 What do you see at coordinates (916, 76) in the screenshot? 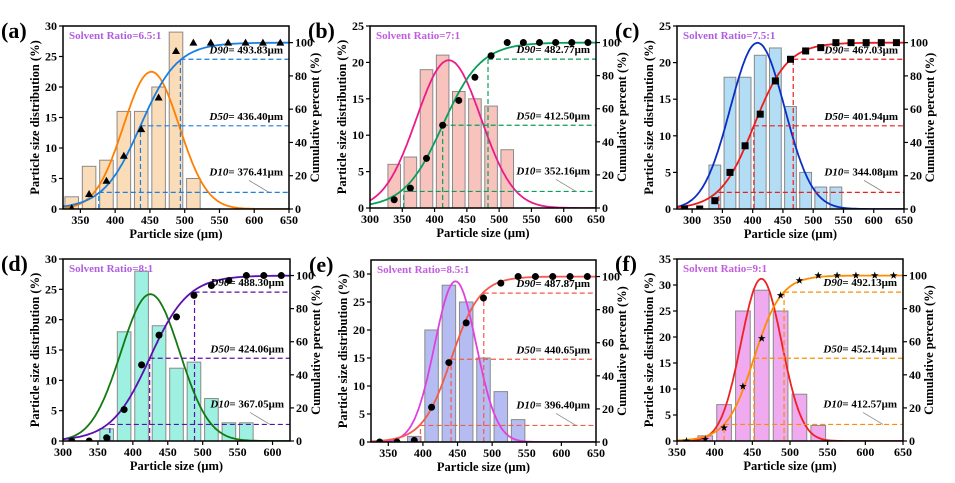
I see `y2-tick-label: 80` at bounding box center [916, 76].